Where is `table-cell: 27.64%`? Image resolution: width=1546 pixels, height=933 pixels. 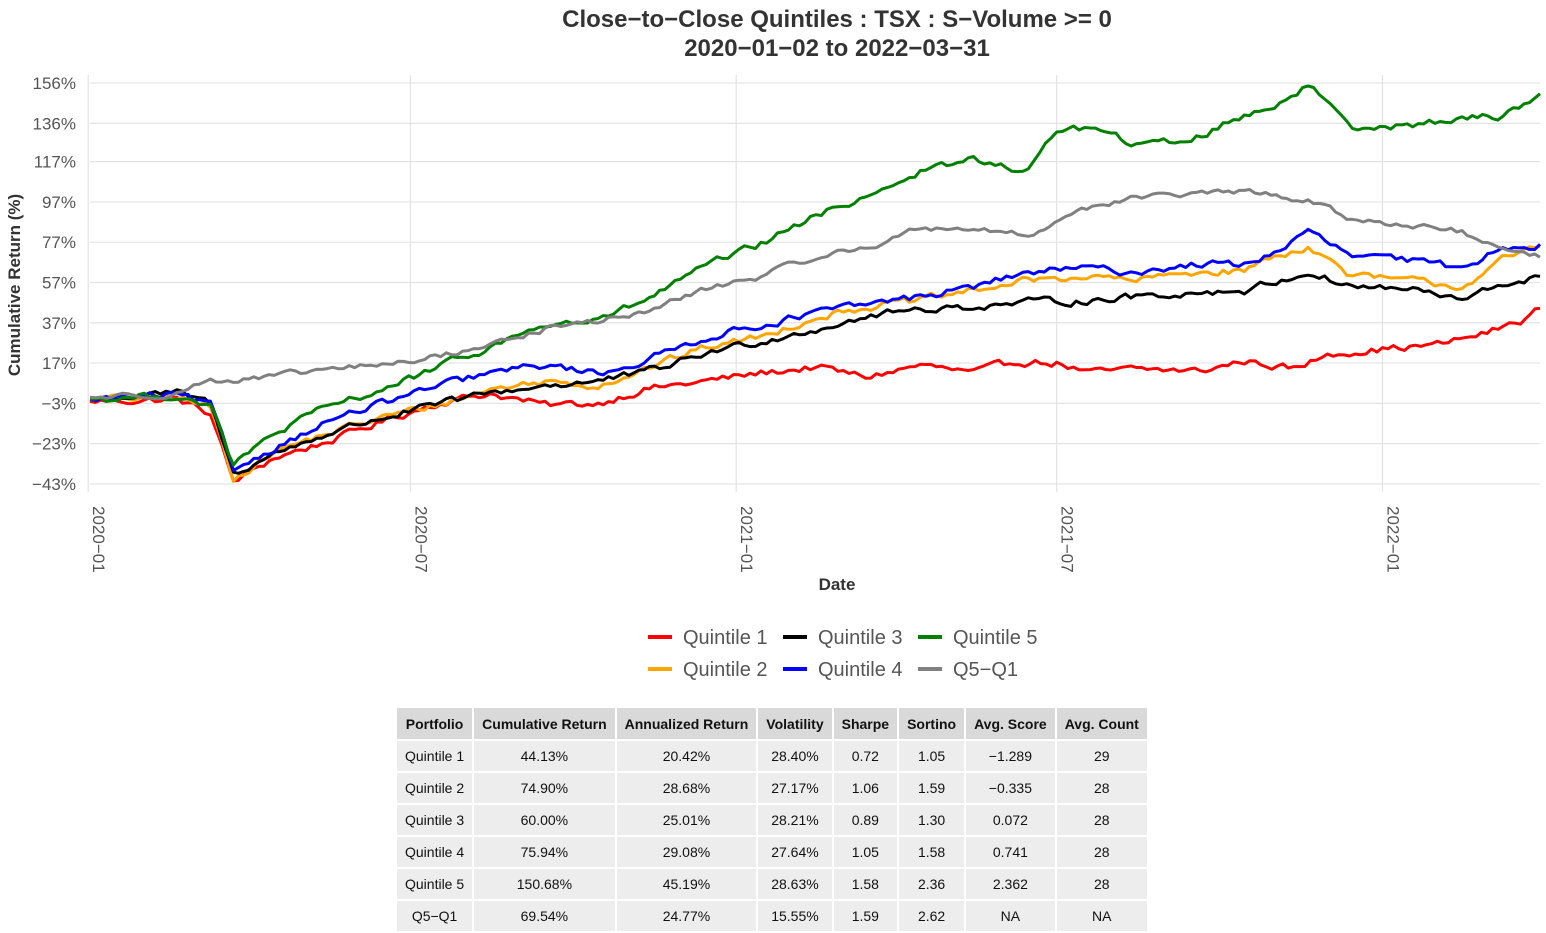
table-cell: 27.64% is located at coordinates (795, 852).